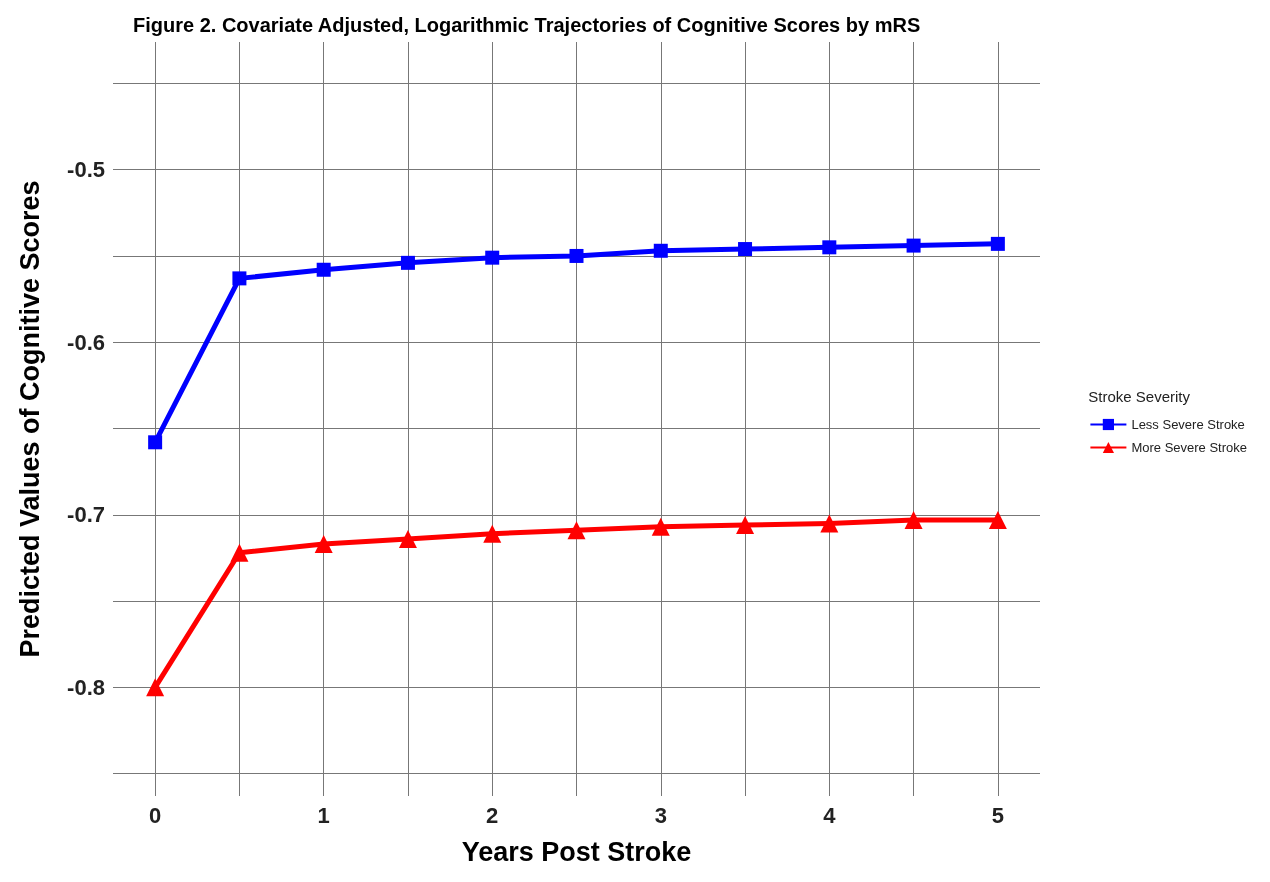  I want to click on x-tick-label: 1, so click(323, 815).